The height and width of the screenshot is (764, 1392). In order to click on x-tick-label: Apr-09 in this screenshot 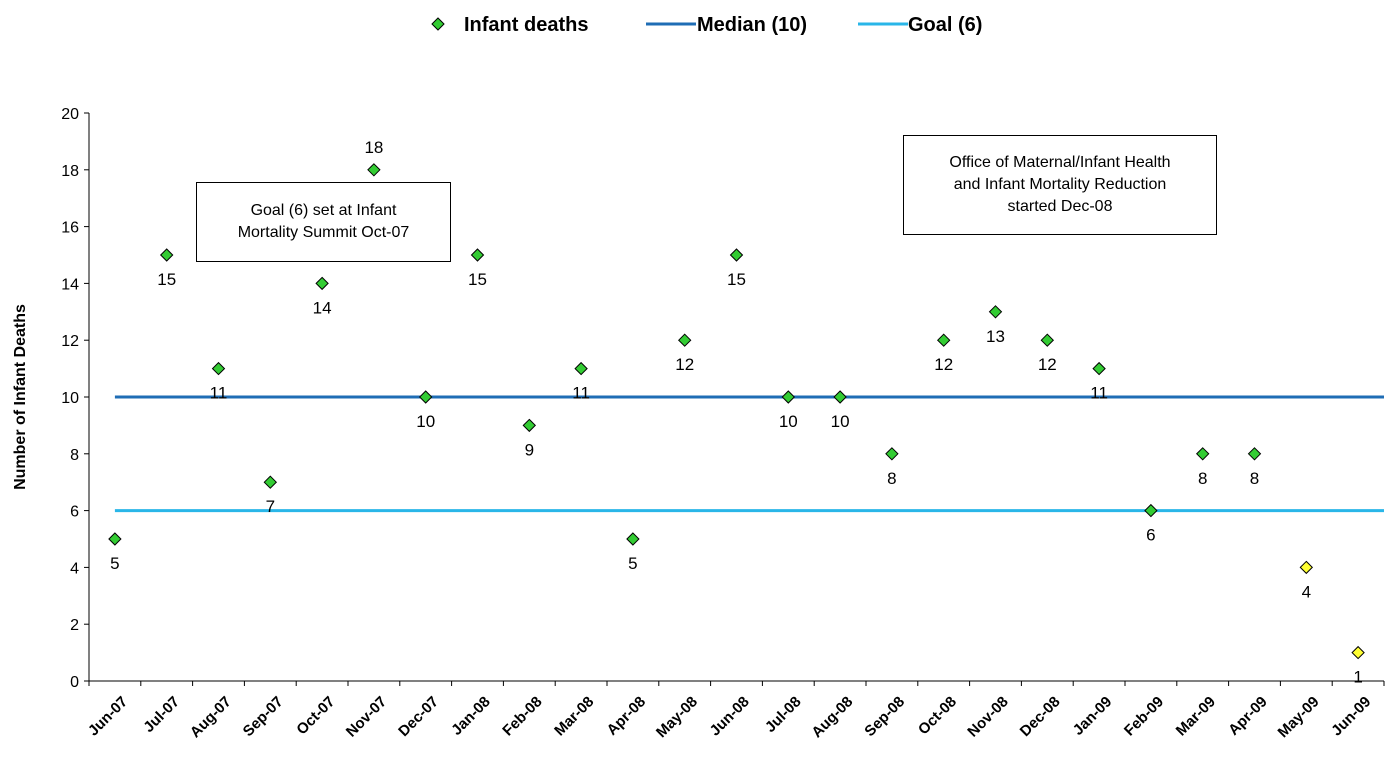, I will do `click(1248, 716)`.